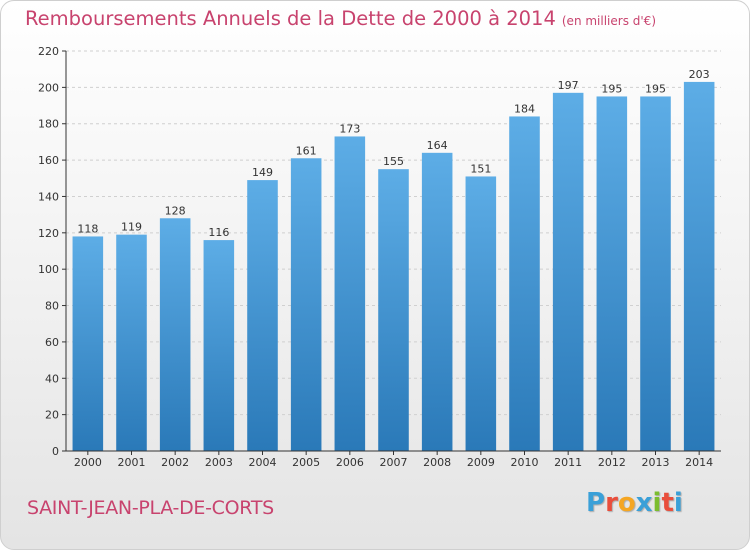  I want to click on value-label-2009: 151, so click(480, 168).